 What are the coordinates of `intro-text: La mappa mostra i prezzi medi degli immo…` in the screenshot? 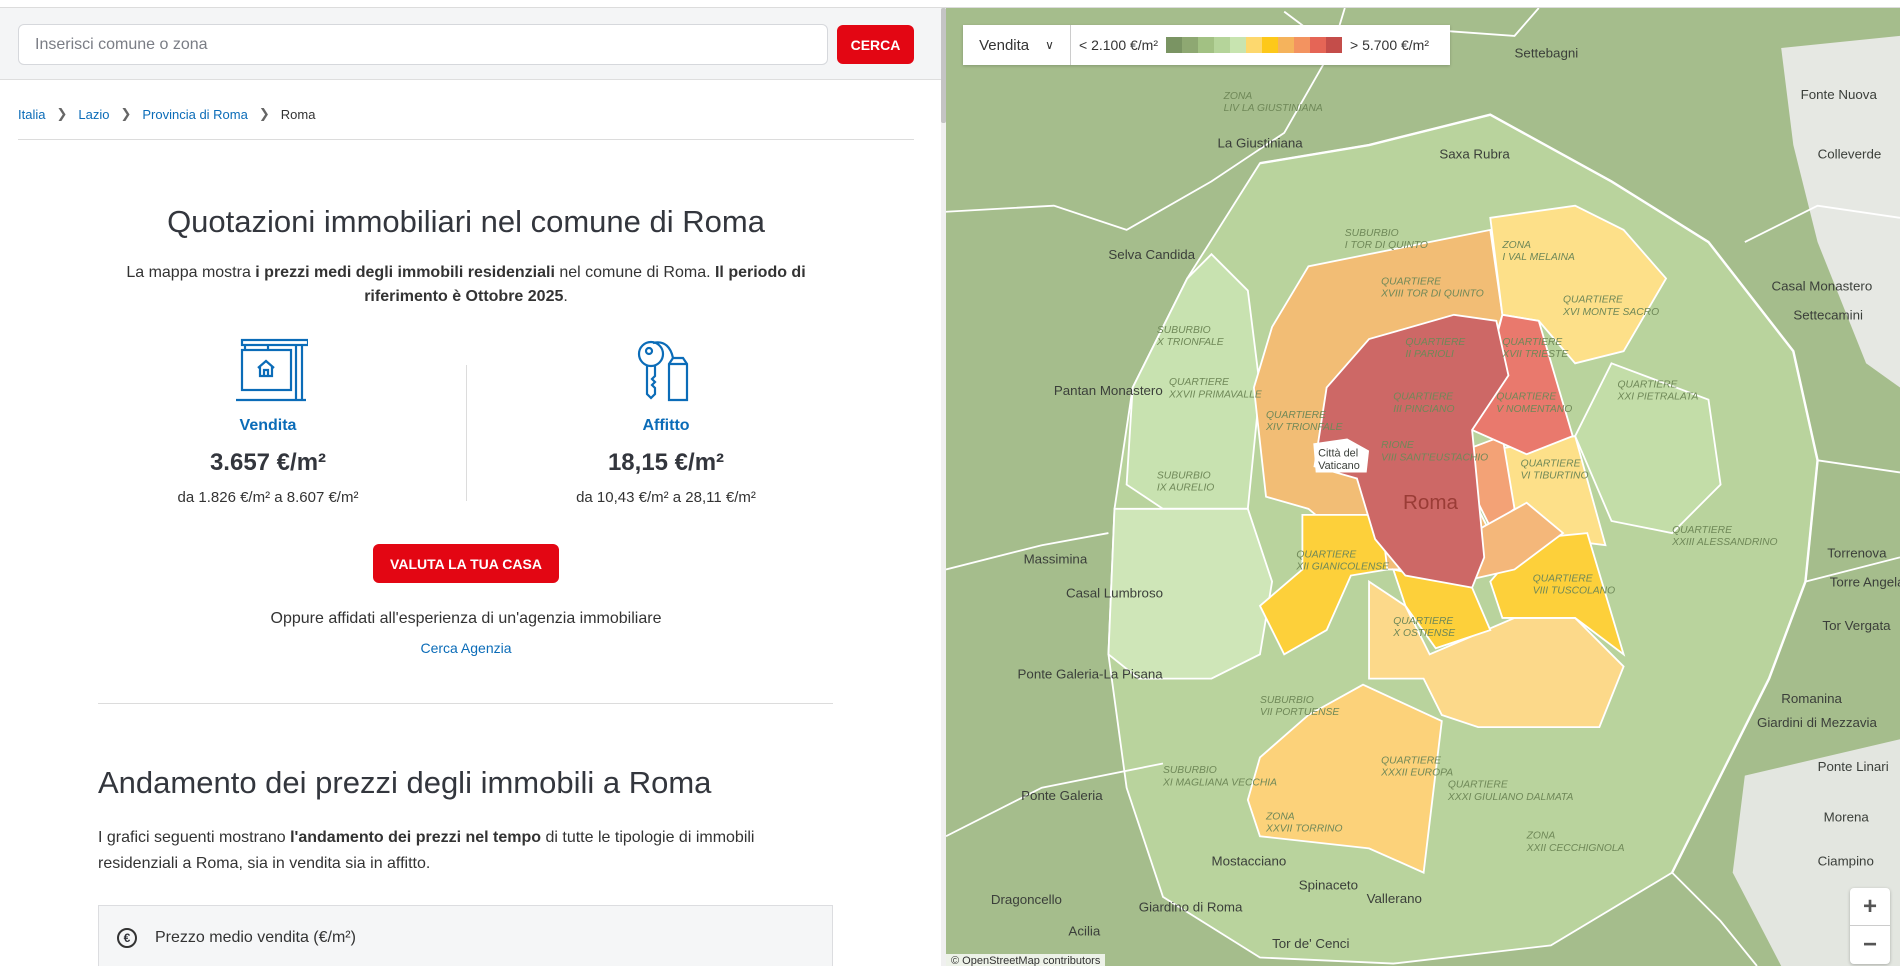 It's located at (466, 285).